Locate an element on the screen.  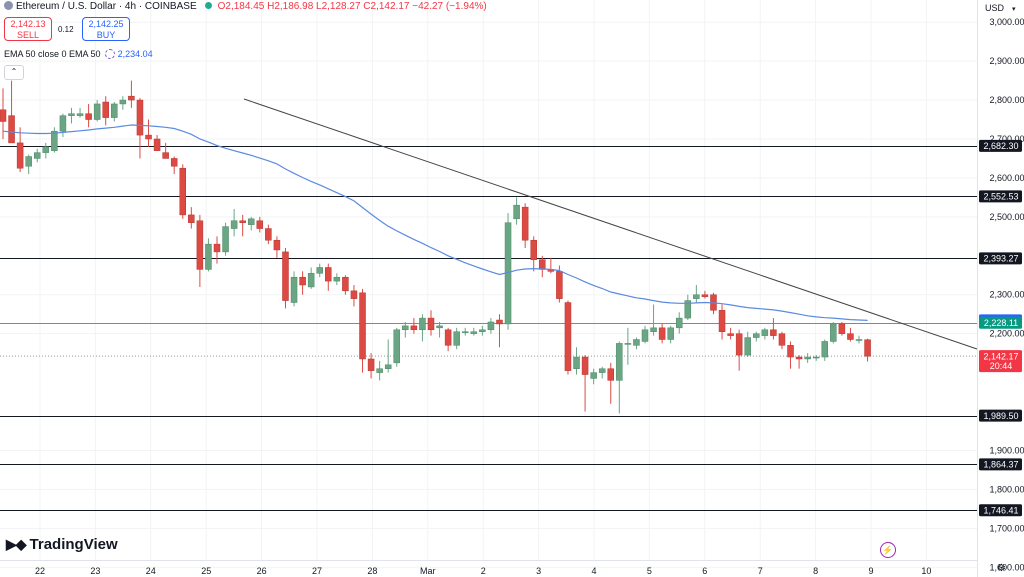
sell-button: 2,142.13 SELL is located at coordinates (28, 29).